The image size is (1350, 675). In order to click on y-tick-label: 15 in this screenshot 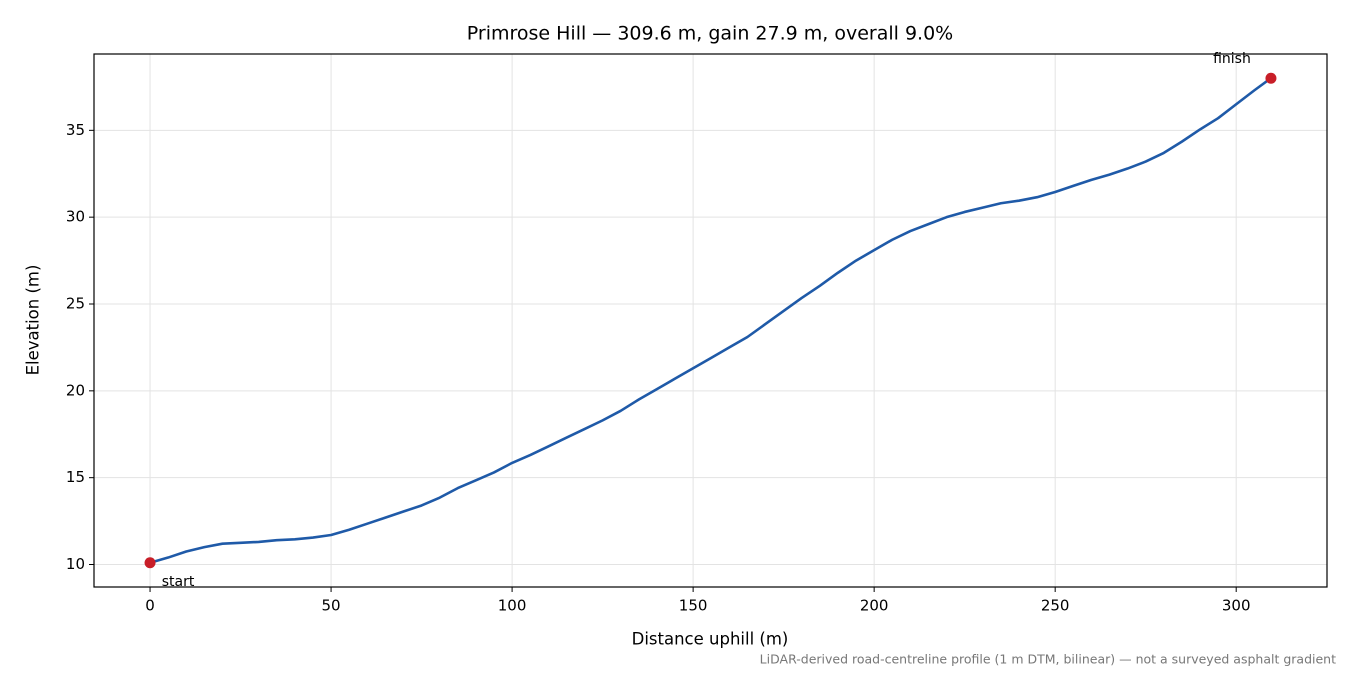, I will do `click(75, 477)`.